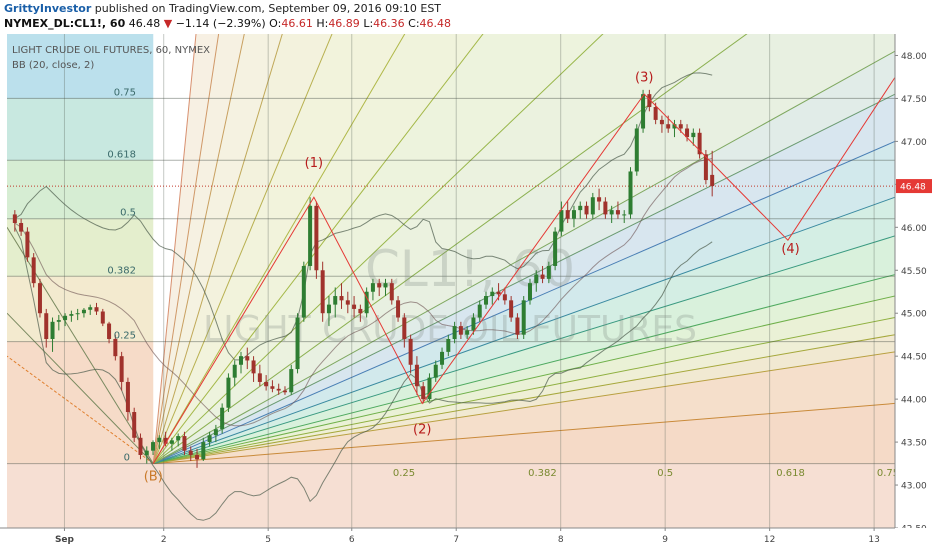 This screenshot has height=550, width=932. What do you see at coordinates (164, 540) in the screenshot?
I see `time-tick-1: 2` at bounding box center [164, 540].